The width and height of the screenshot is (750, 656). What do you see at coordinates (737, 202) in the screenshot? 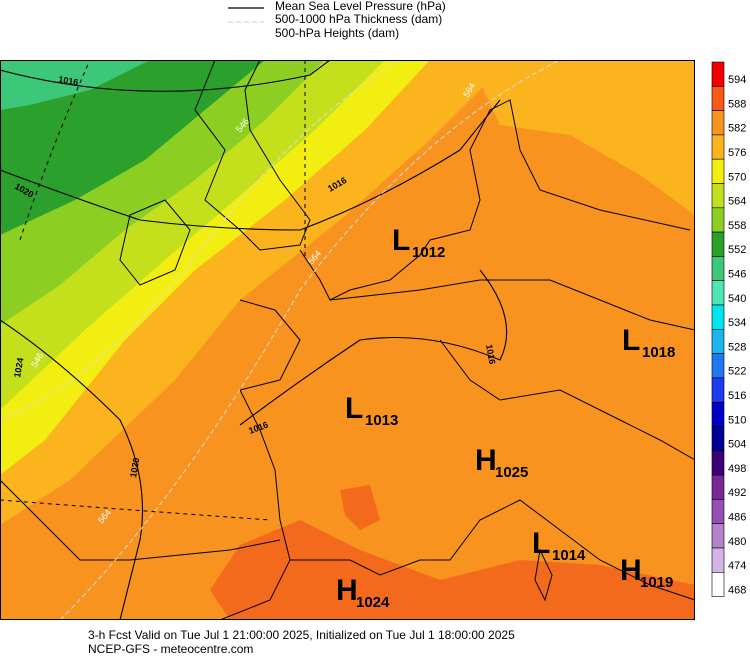
I see `colorbar-label: 564` at bounding box center [737, 202].